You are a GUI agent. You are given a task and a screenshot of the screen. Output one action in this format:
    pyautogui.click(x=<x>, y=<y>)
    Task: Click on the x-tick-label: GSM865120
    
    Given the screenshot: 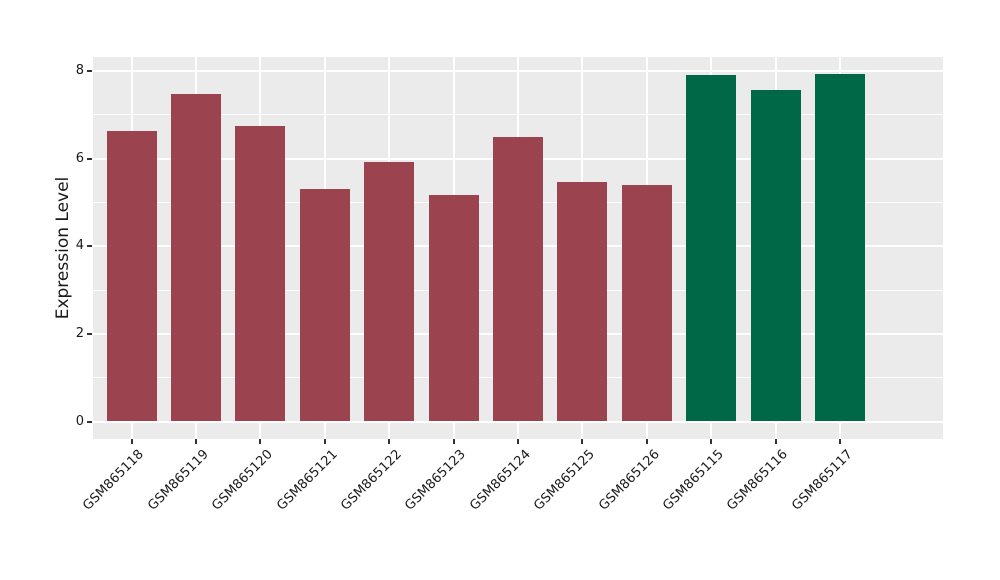 What is the action you would take?
    pyautogui.click(x=243, y=480)
    